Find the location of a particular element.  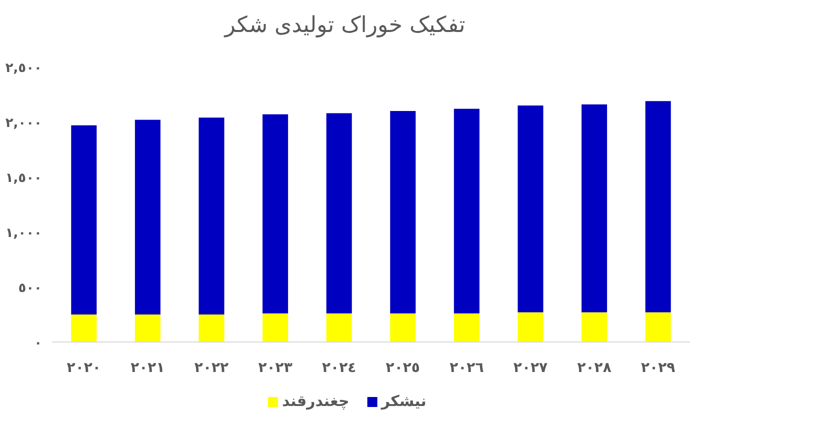

x-tick-label: ٢٠٢٥ is located at coordinates (403, 368).